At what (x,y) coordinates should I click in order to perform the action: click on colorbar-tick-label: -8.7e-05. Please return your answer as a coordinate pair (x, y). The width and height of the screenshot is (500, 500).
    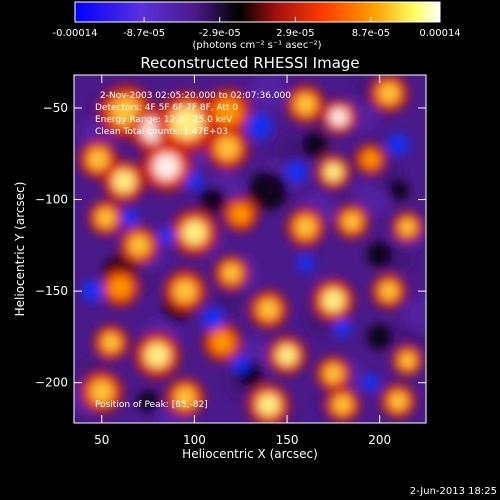
    Looking at the image, I should click on (144, 33).